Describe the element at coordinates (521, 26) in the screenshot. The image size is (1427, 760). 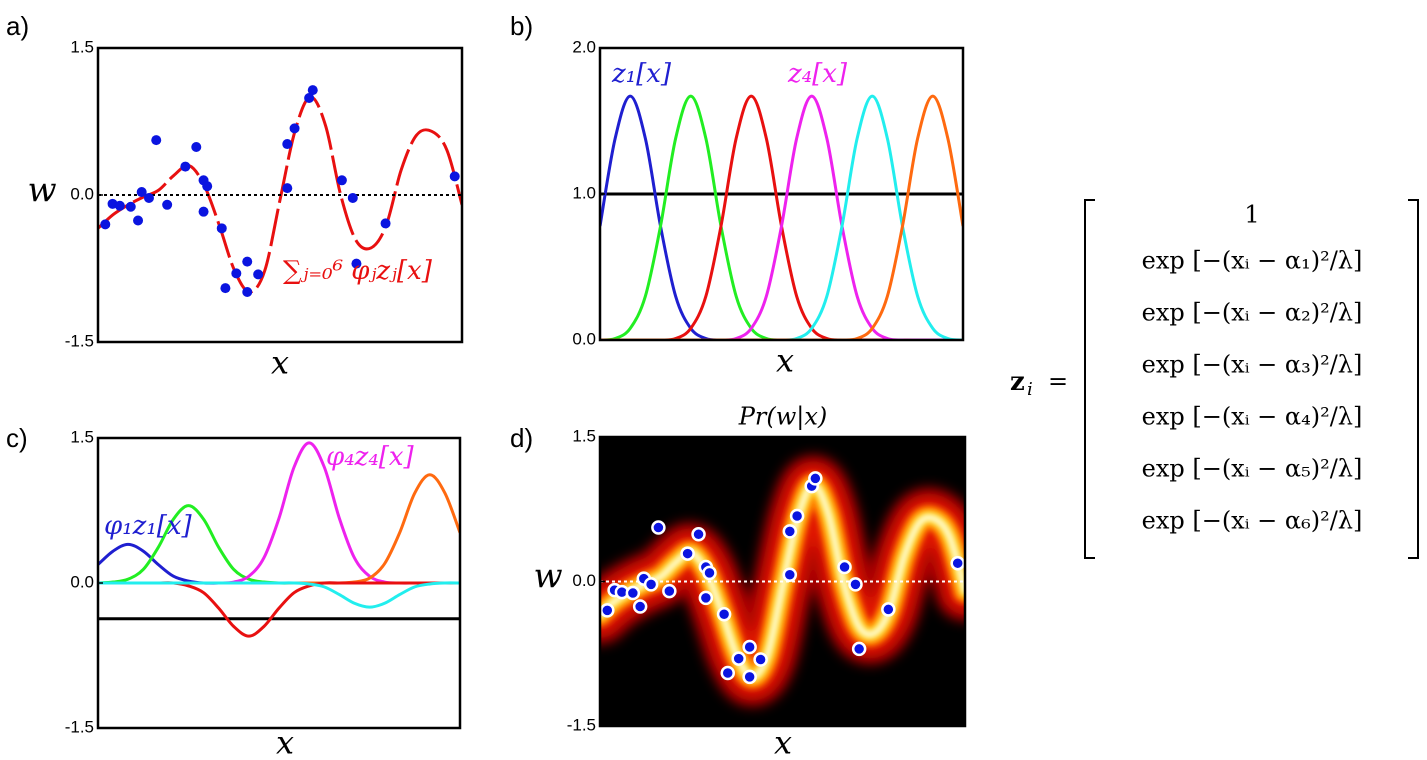
I see `panel-label: b)` at that location.